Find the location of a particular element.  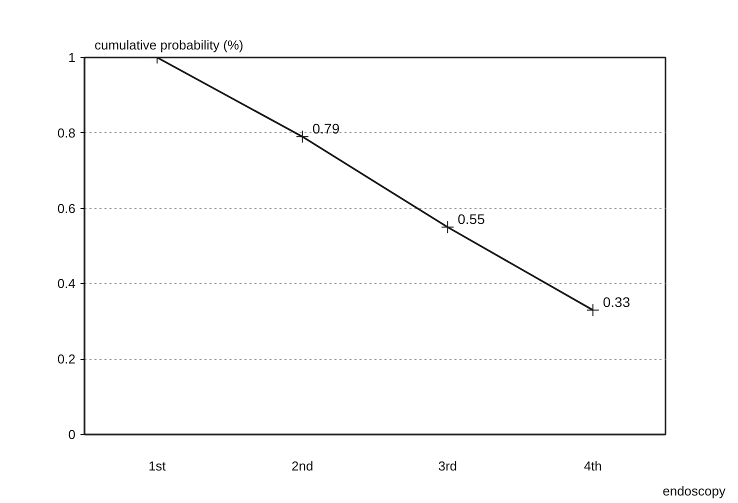

y-tick-label: 1 is located at coordinates (72, 57).